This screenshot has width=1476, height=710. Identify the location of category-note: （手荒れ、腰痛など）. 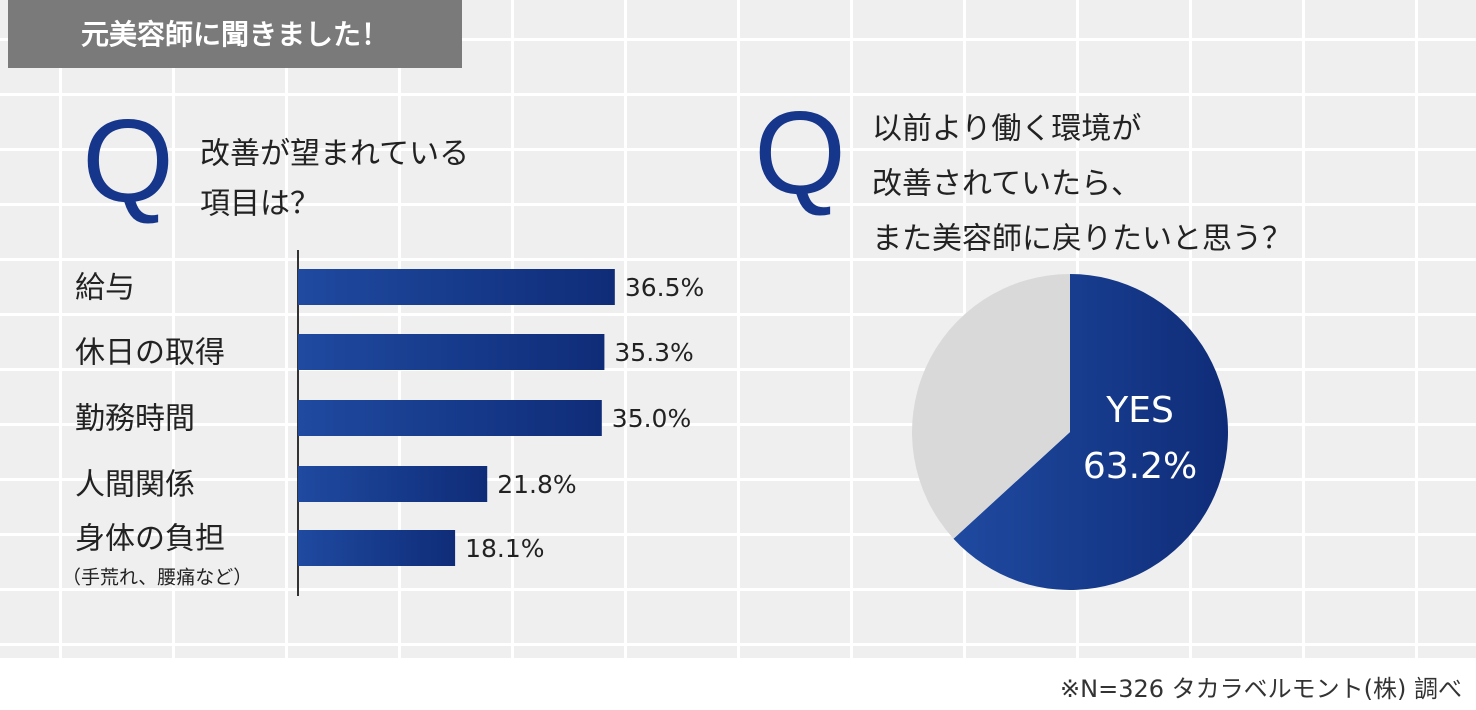
(157, 578).